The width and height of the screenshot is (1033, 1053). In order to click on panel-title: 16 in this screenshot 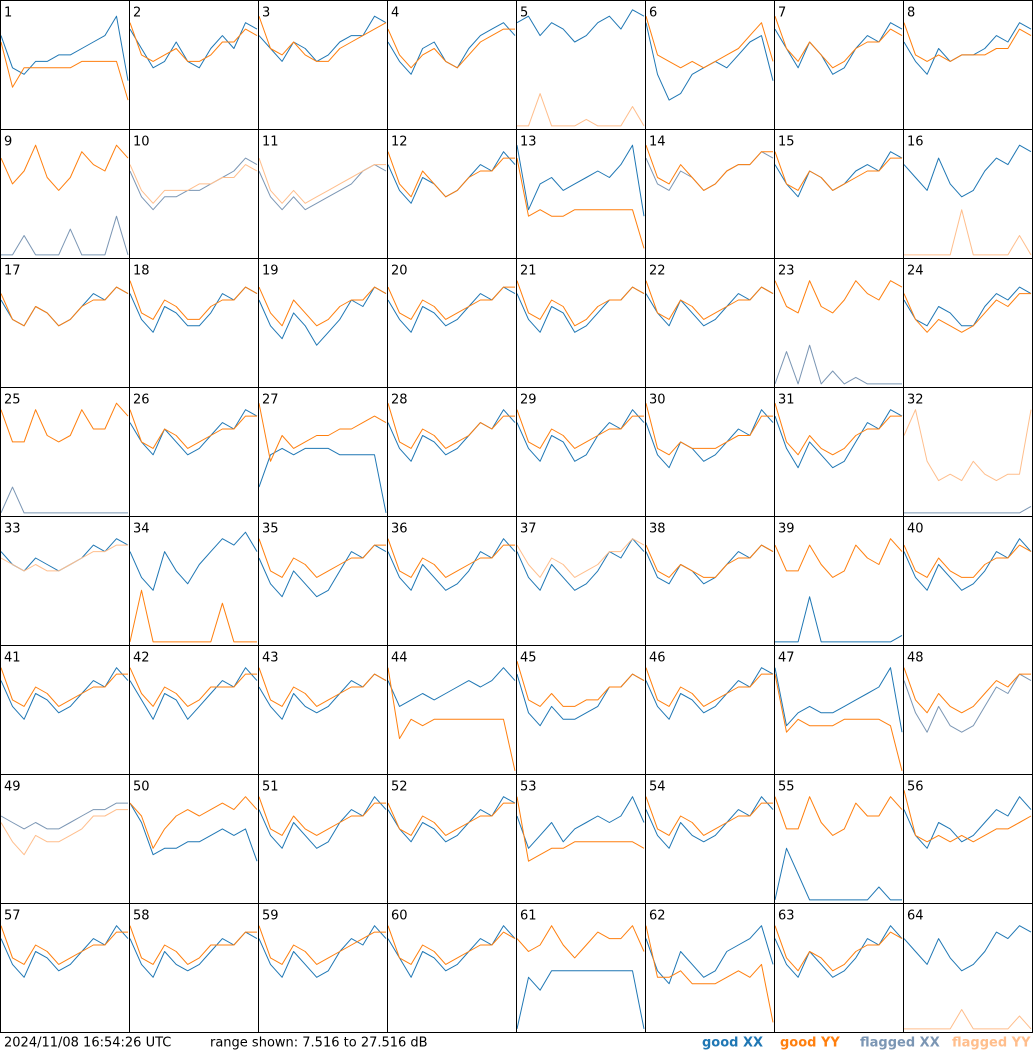, I will do `click(915, 142)`.